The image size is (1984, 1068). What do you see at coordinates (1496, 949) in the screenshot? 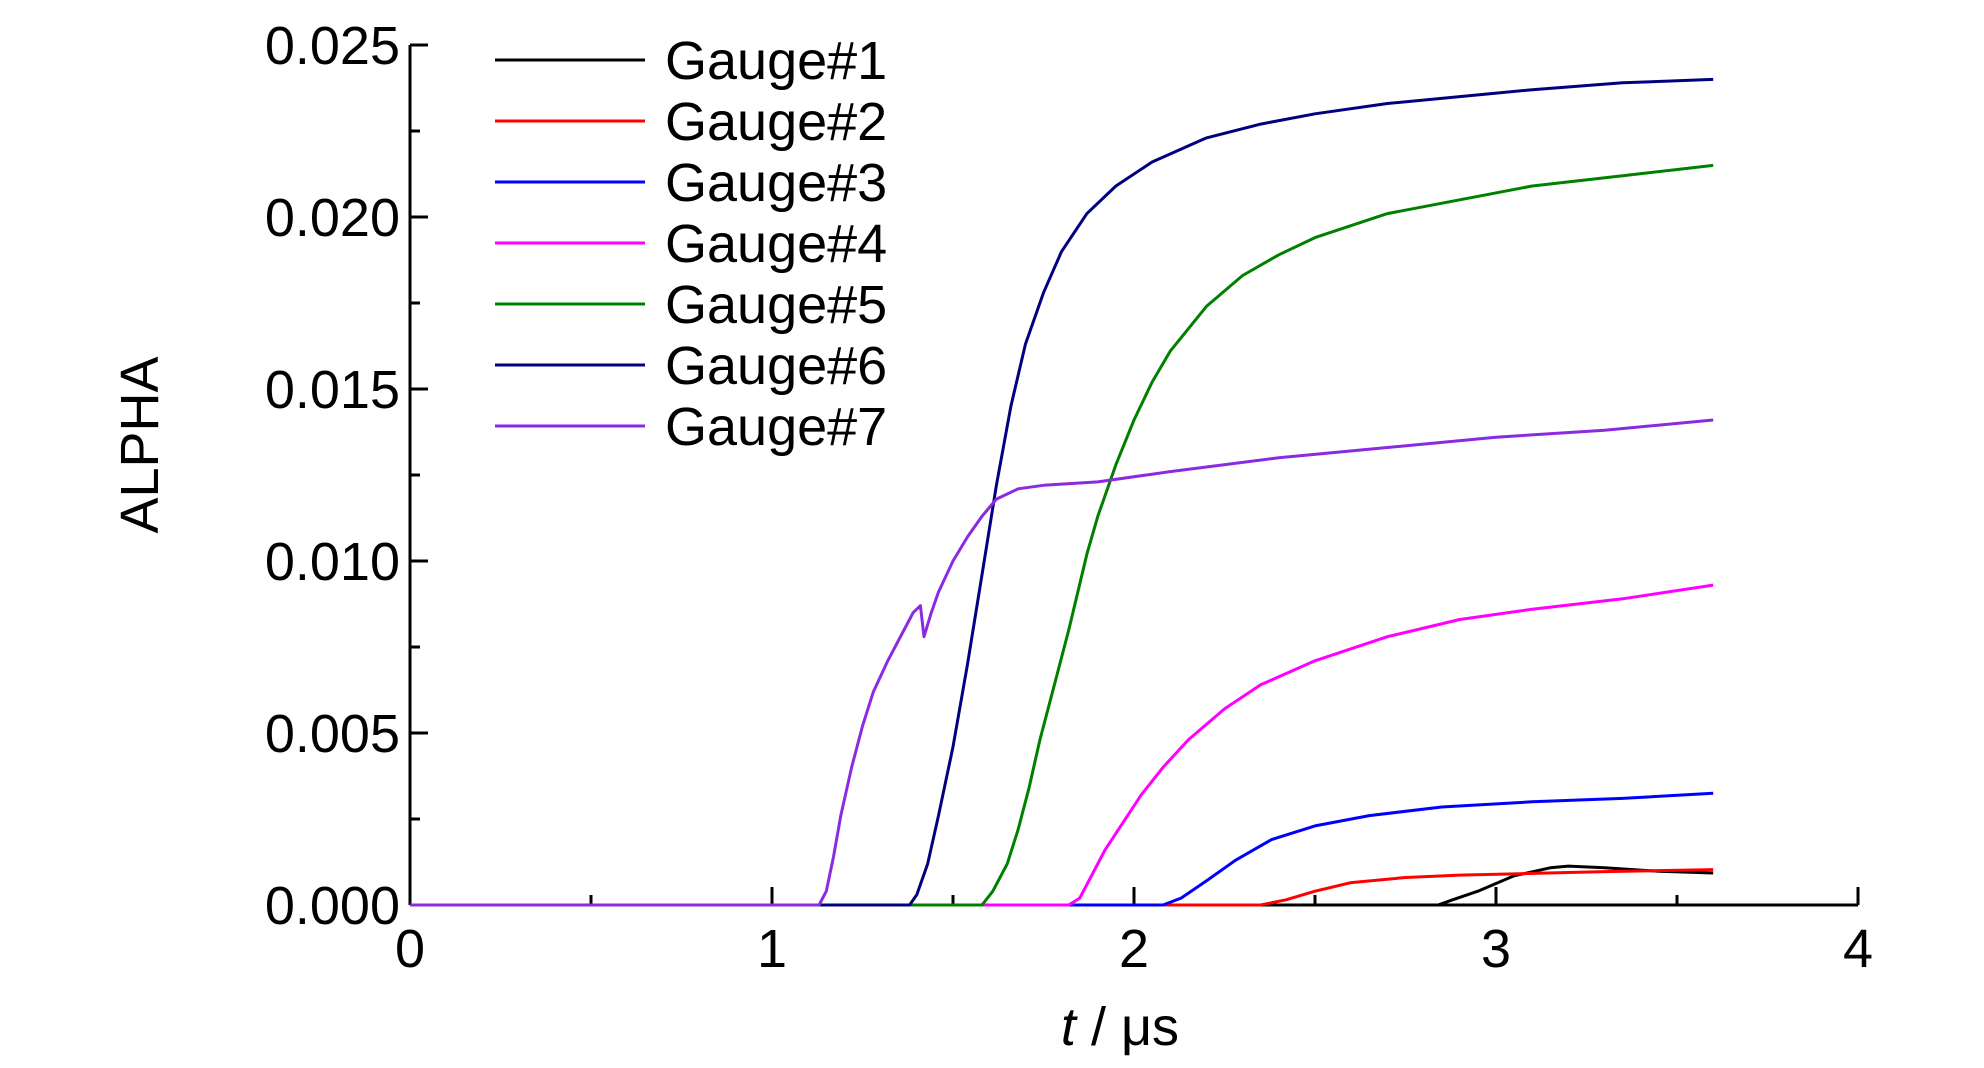
I see `x-tick-label: 3` at bounding box center [1496, 949].